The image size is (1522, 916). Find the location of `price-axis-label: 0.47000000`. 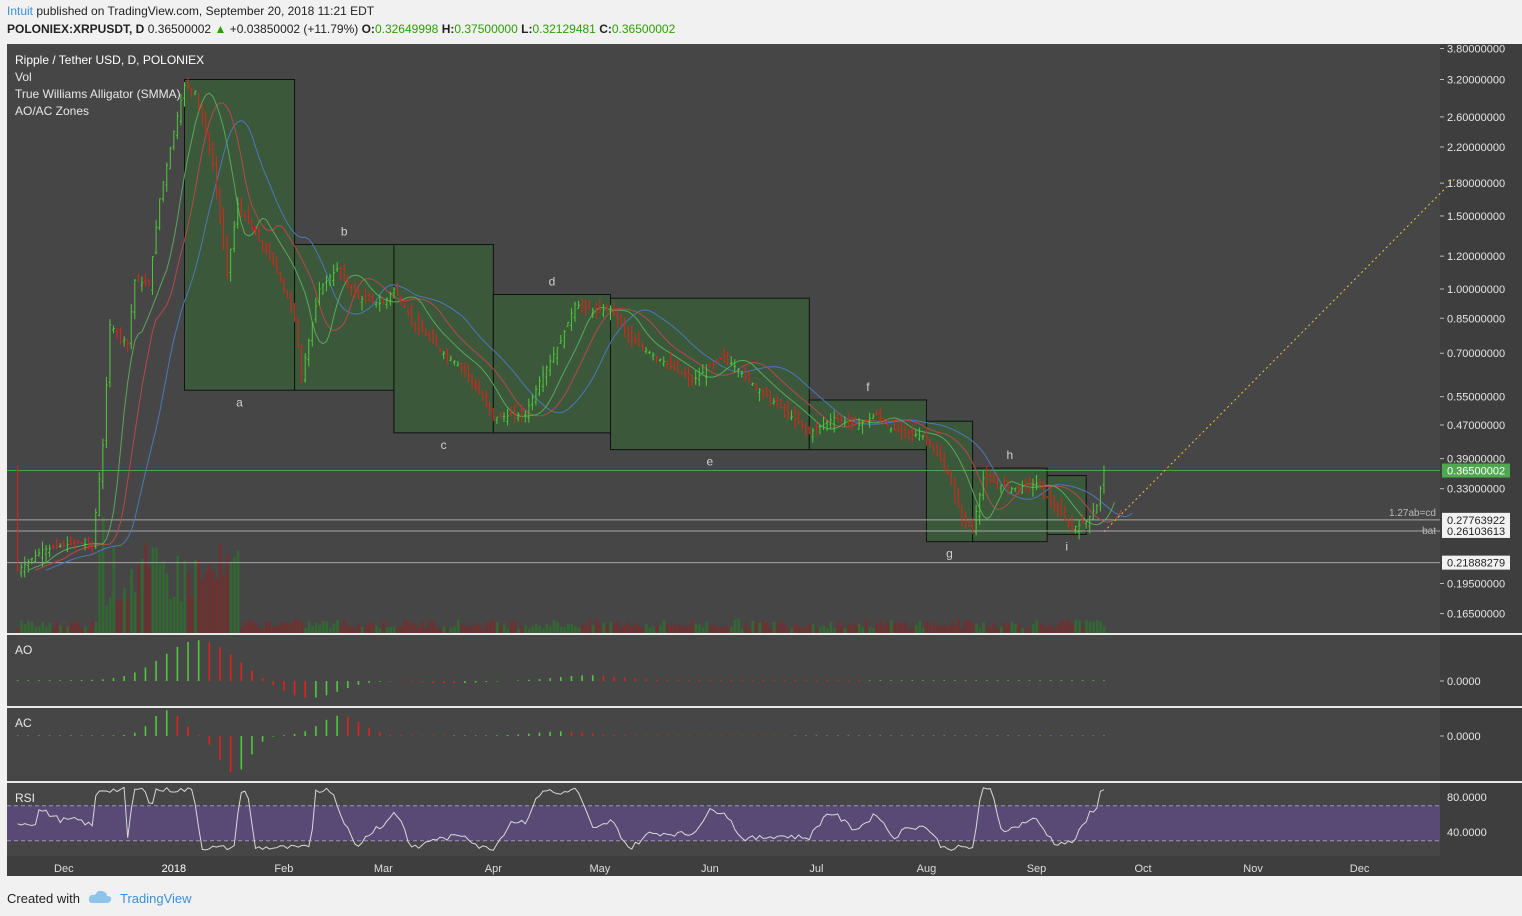

price-axis-label: 0.47000000 is located at coordinates (1476, 426).